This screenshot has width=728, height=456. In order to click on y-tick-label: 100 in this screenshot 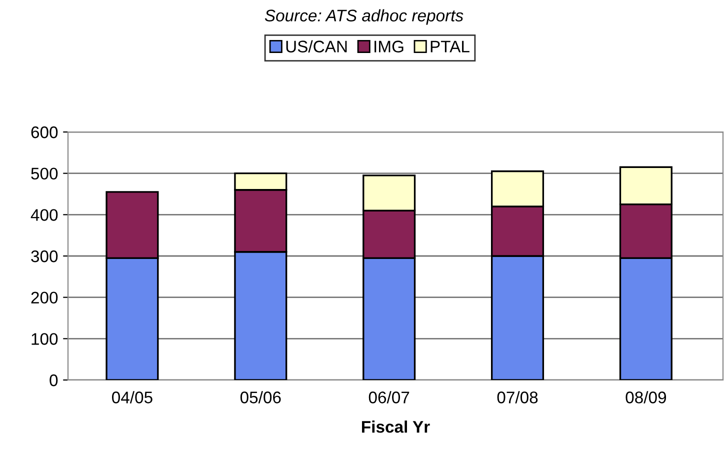, I will do `click(45, 339)`.